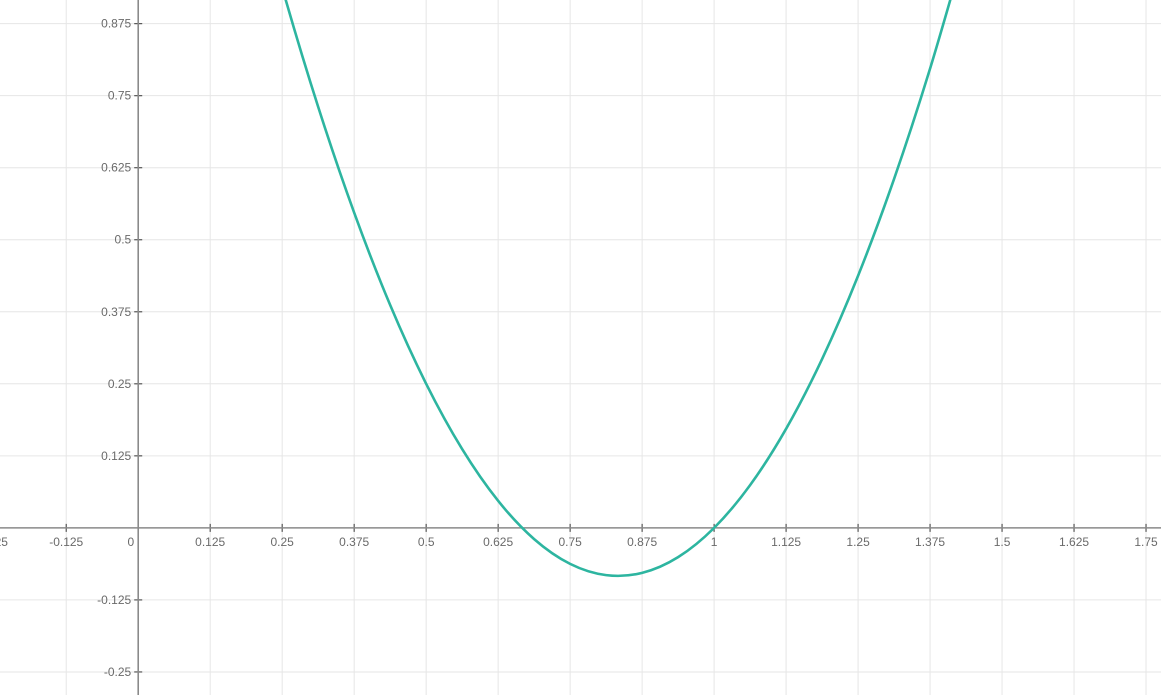 This screenshot has width=1161, height=695. What do you see at coordinates (1002, 542) in the screenshot?
I see `x-tick-label: 1.5` at bounding box center [1002, 542].